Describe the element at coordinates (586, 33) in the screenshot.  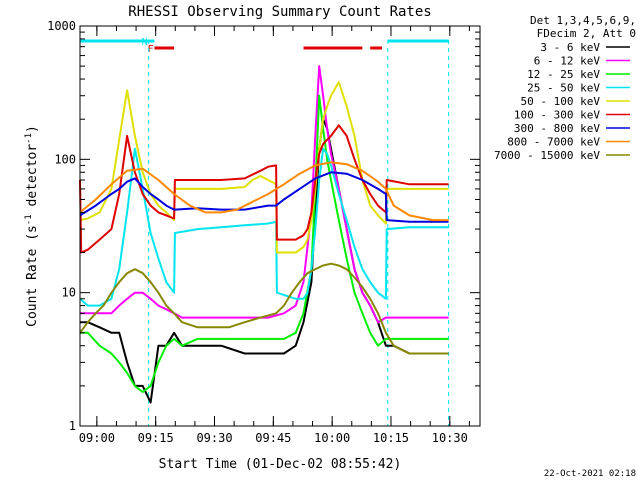
I see `legend-header-line-2: FDecim 2, Att 0` at that location.